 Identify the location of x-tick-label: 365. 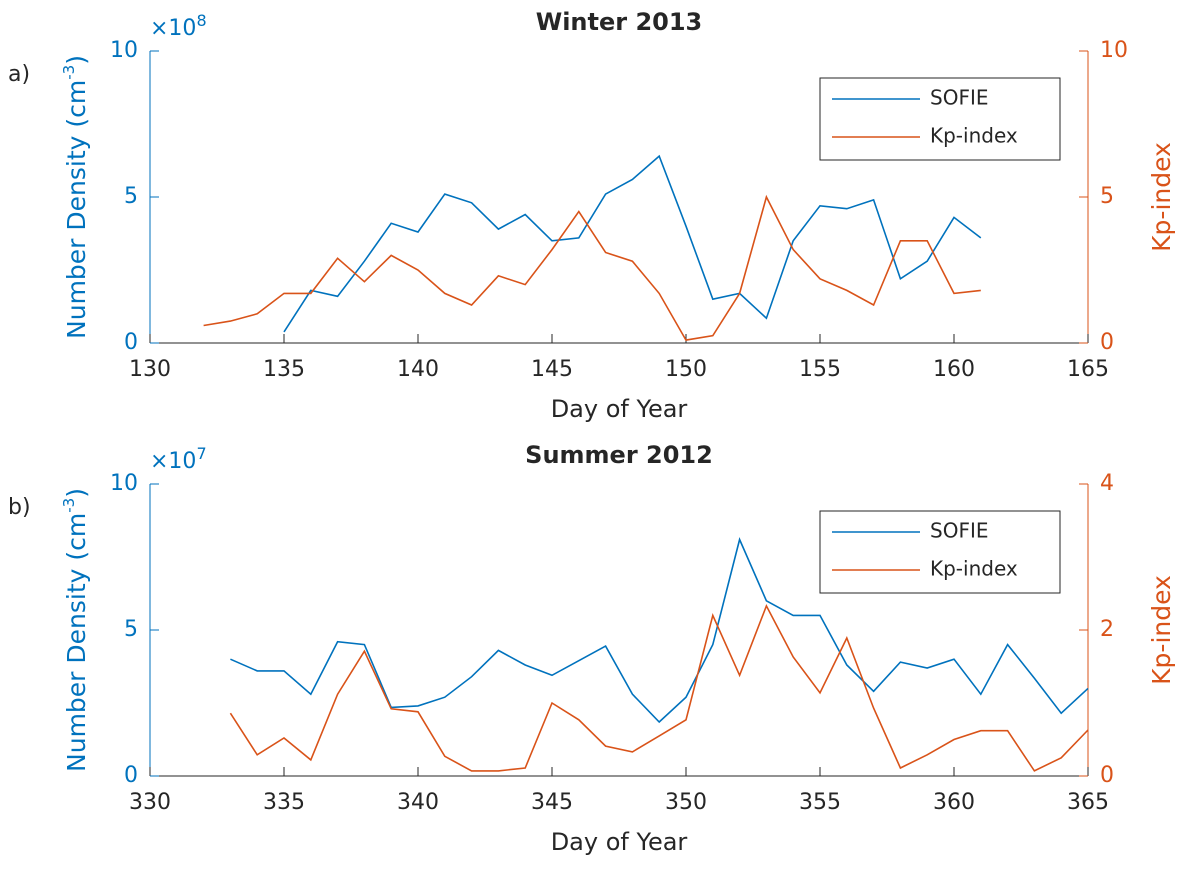
(1088, 802).